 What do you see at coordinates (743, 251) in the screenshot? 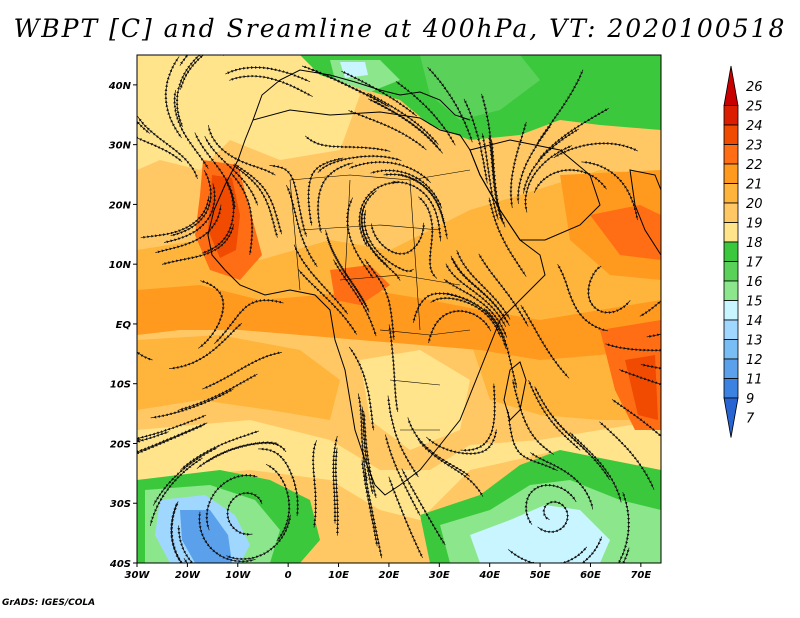
I see `colorbar: 26 25 24 23 22 21 20 19 18 17 16 15 14 13 12 11 9 7` at bounding box center [743, 251].